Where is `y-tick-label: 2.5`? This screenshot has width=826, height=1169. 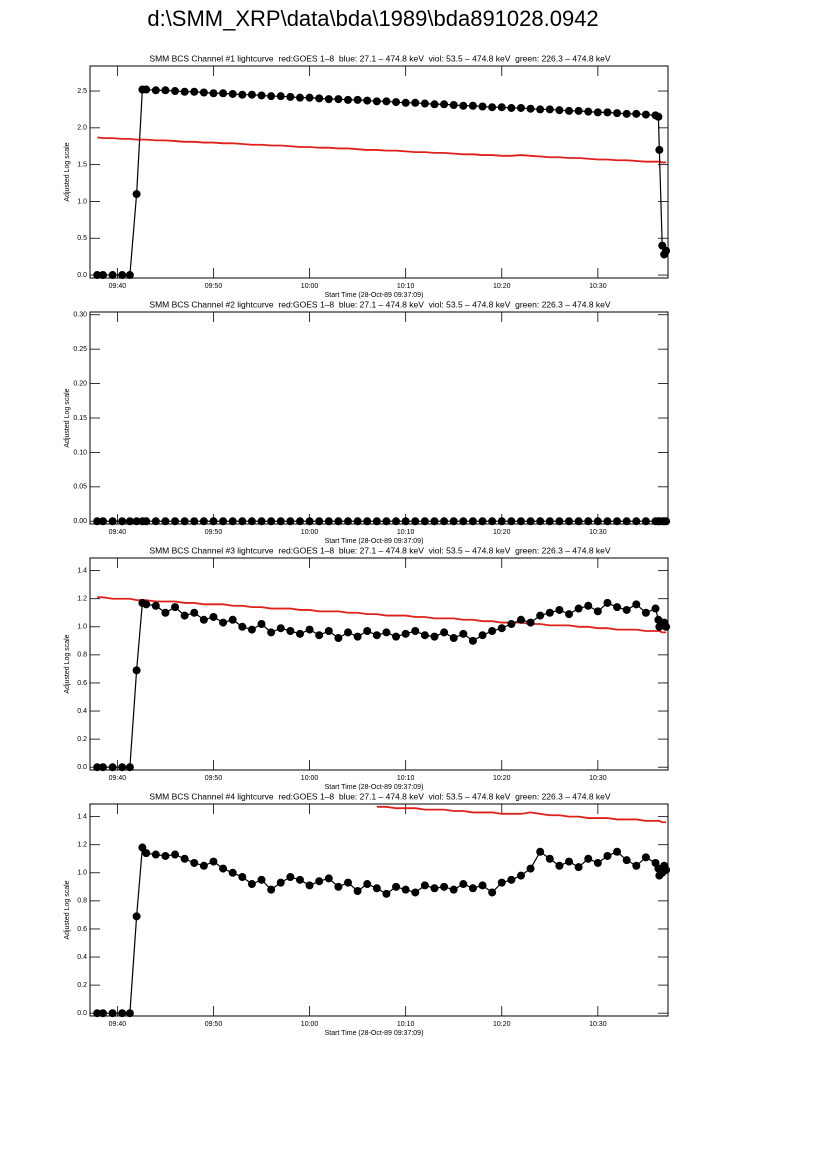
y-tick-label: 2.5 is located at coordinates (82, 91).